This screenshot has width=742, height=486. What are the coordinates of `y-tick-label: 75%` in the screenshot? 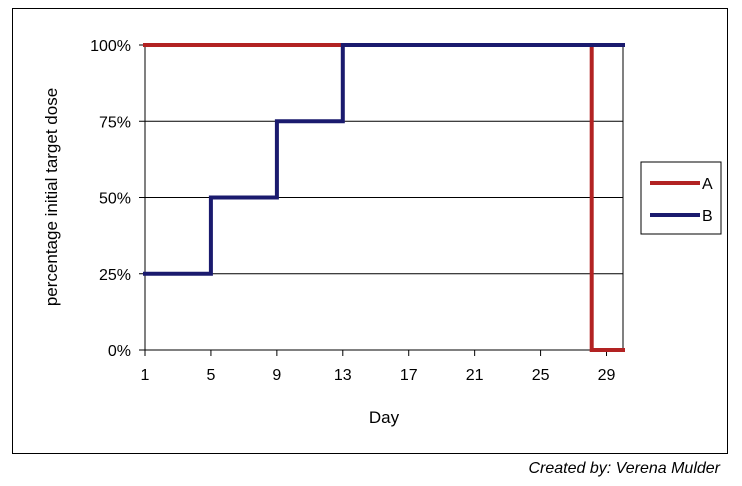 It's located at (115, 122).